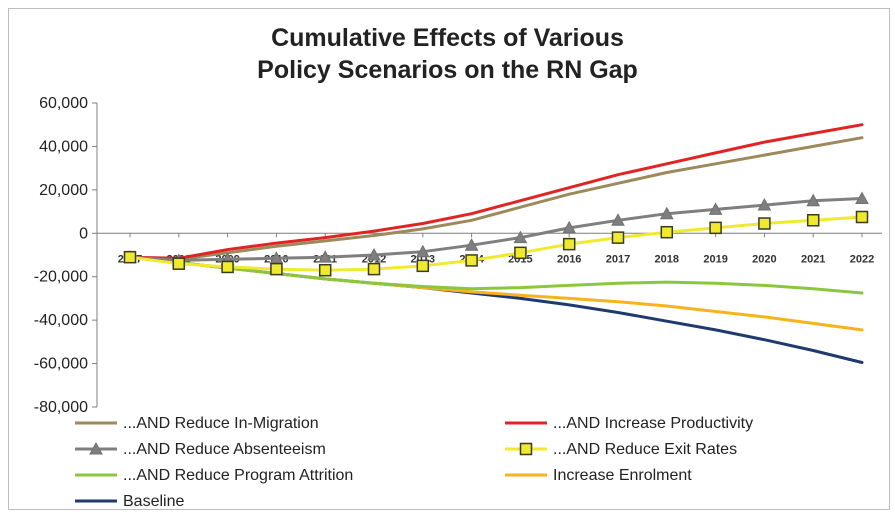 The width and height of the screenshot is (895, 512). Describe the element at coordinates (813, 259) in the screenshot. I see `x-tick-label: 2021` at that location.